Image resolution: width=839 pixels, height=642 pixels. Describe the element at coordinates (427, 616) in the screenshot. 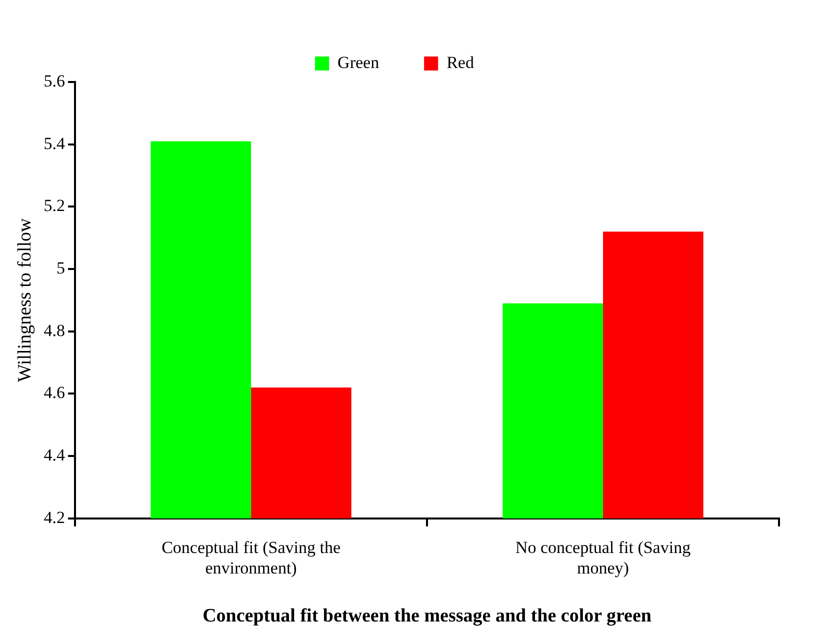

I see `x-axis-title: Conceptual fit between the message and the color green` at that location.